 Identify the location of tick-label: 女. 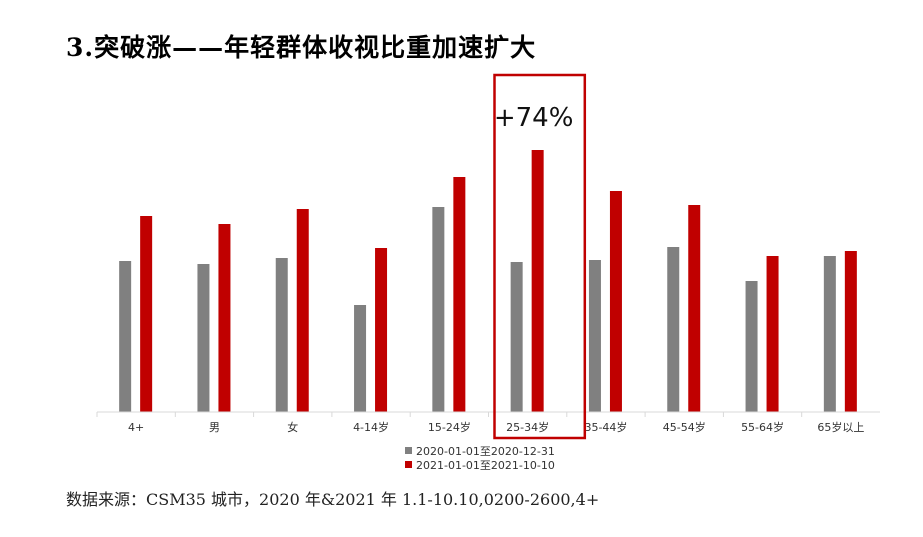
(292, 427).